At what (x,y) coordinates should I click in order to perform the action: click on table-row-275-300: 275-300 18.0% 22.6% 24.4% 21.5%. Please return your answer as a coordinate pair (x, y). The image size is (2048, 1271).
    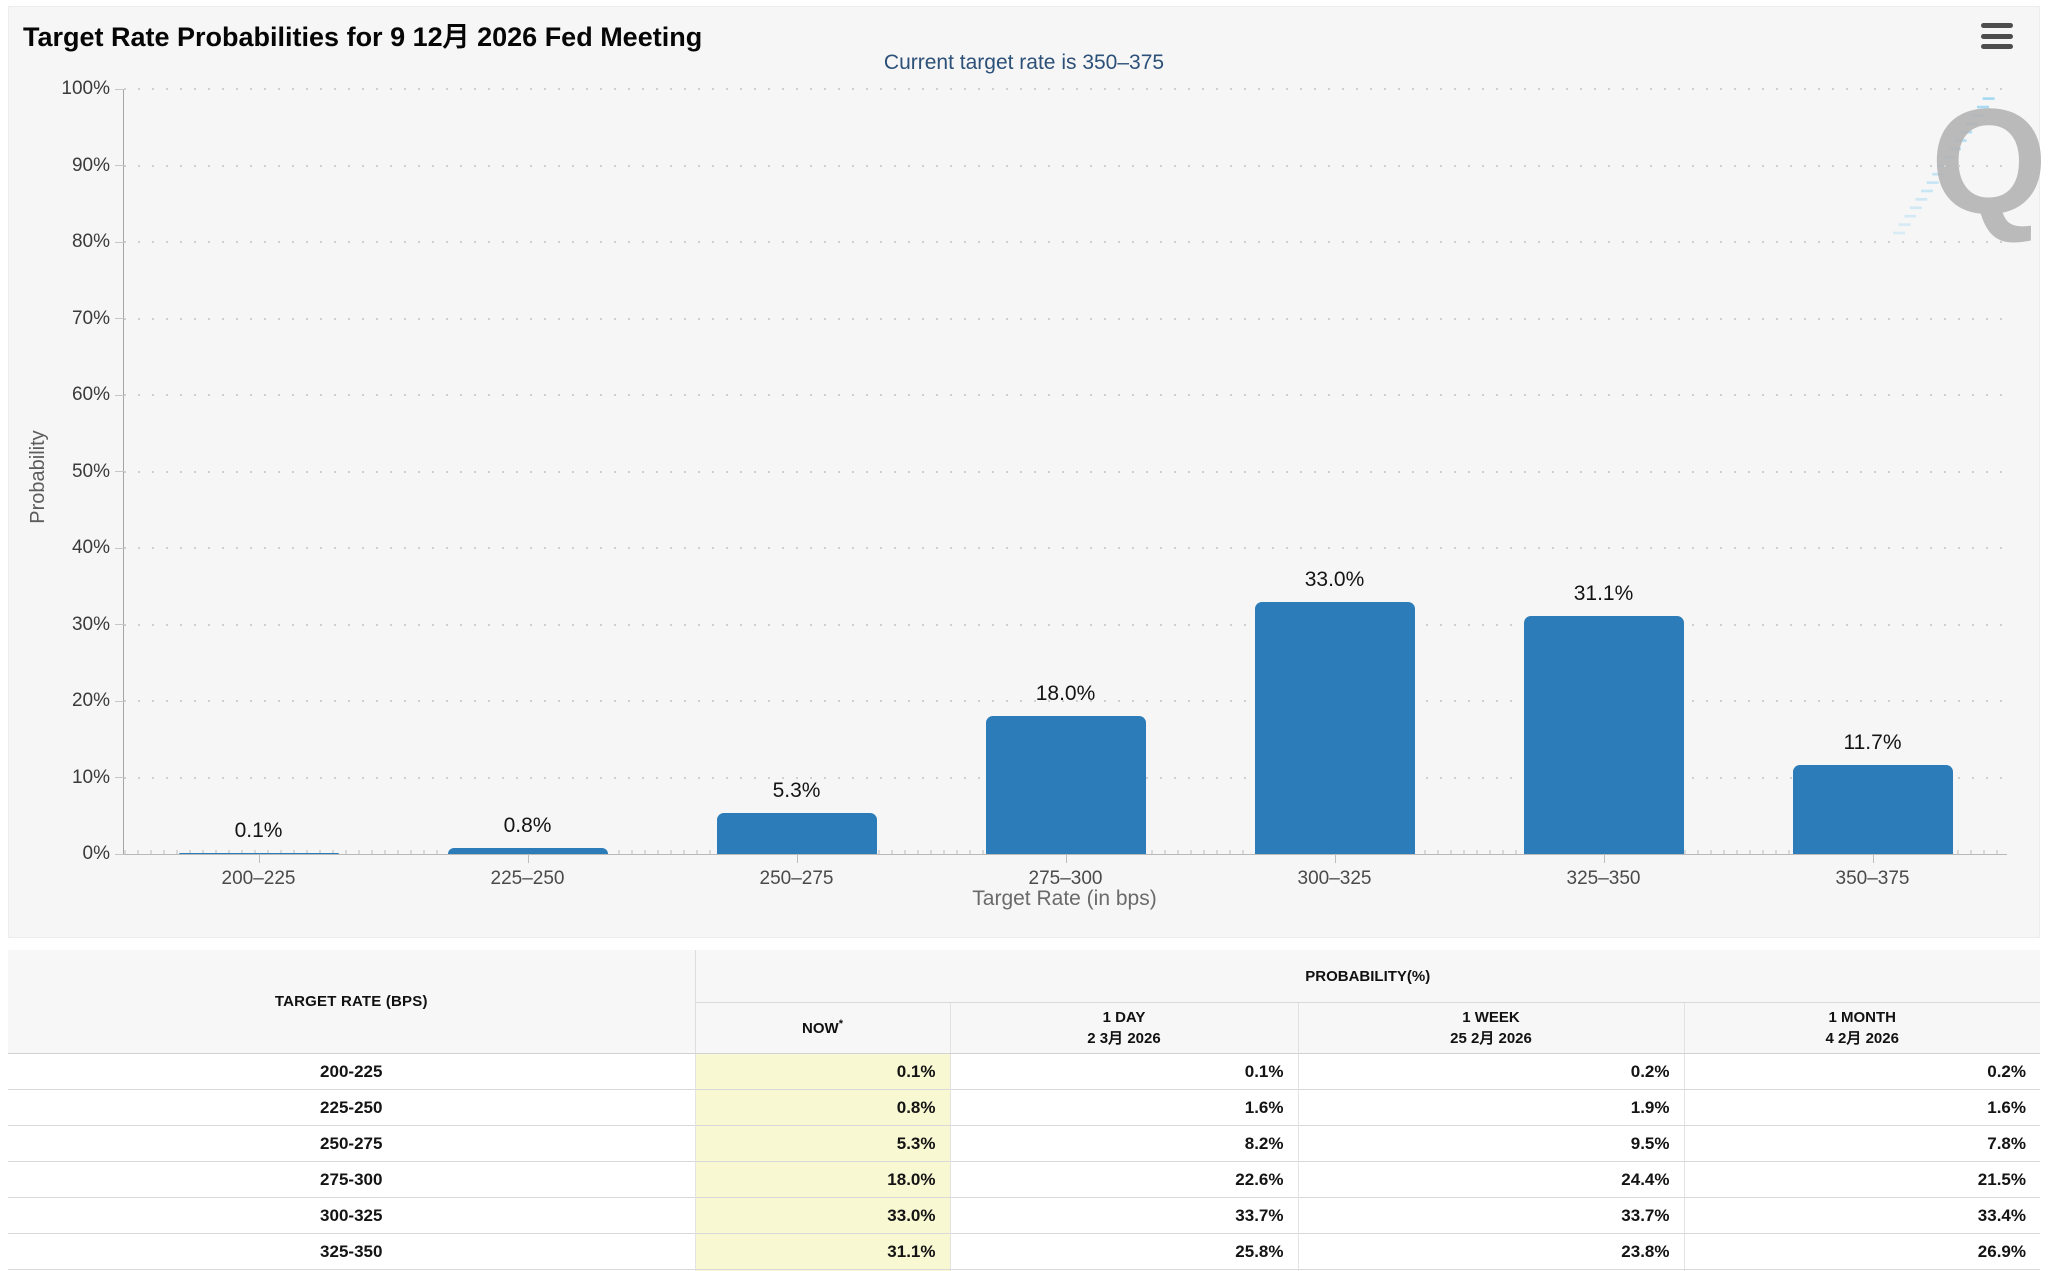
    Looking at the image, I should click on (1024, 1179).